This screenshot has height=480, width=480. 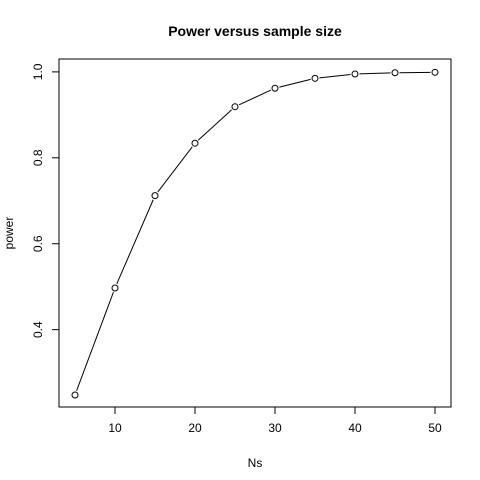 I want to click on x-tick-label: 30, so click(x=275, y=428).